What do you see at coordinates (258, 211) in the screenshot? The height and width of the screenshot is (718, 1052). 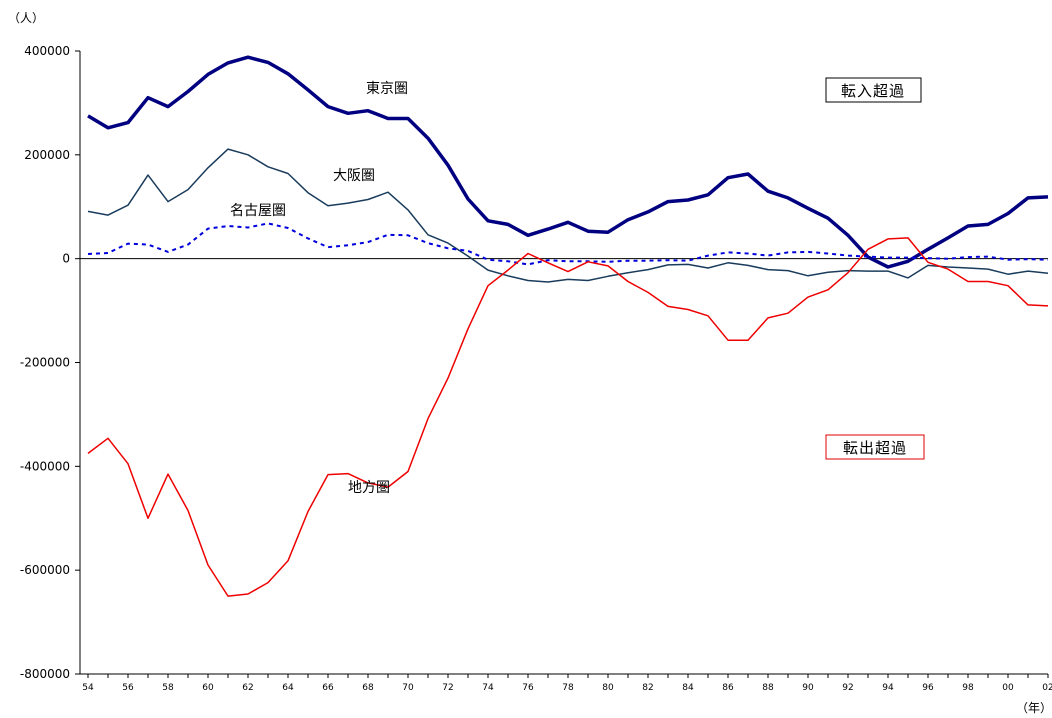 I see `label-nagoya: 名古屋圏` at bounding box center [258, 211].